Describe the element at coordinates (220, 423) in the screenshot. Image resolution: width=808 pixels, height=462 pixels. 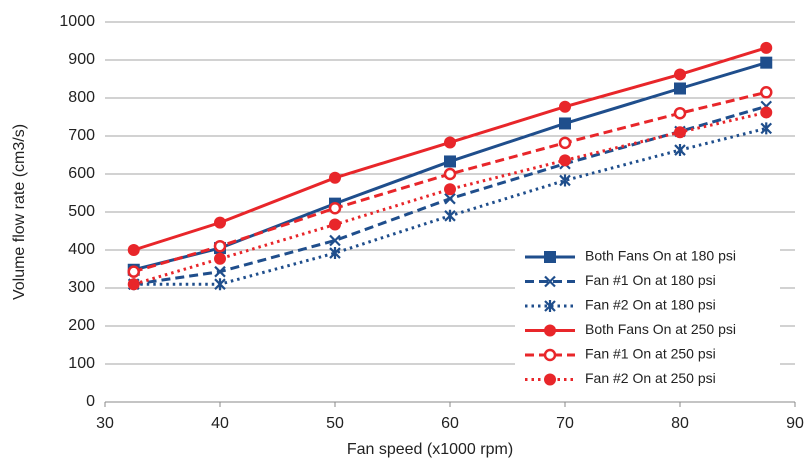
I see `x-tick-label: 40` at that location.